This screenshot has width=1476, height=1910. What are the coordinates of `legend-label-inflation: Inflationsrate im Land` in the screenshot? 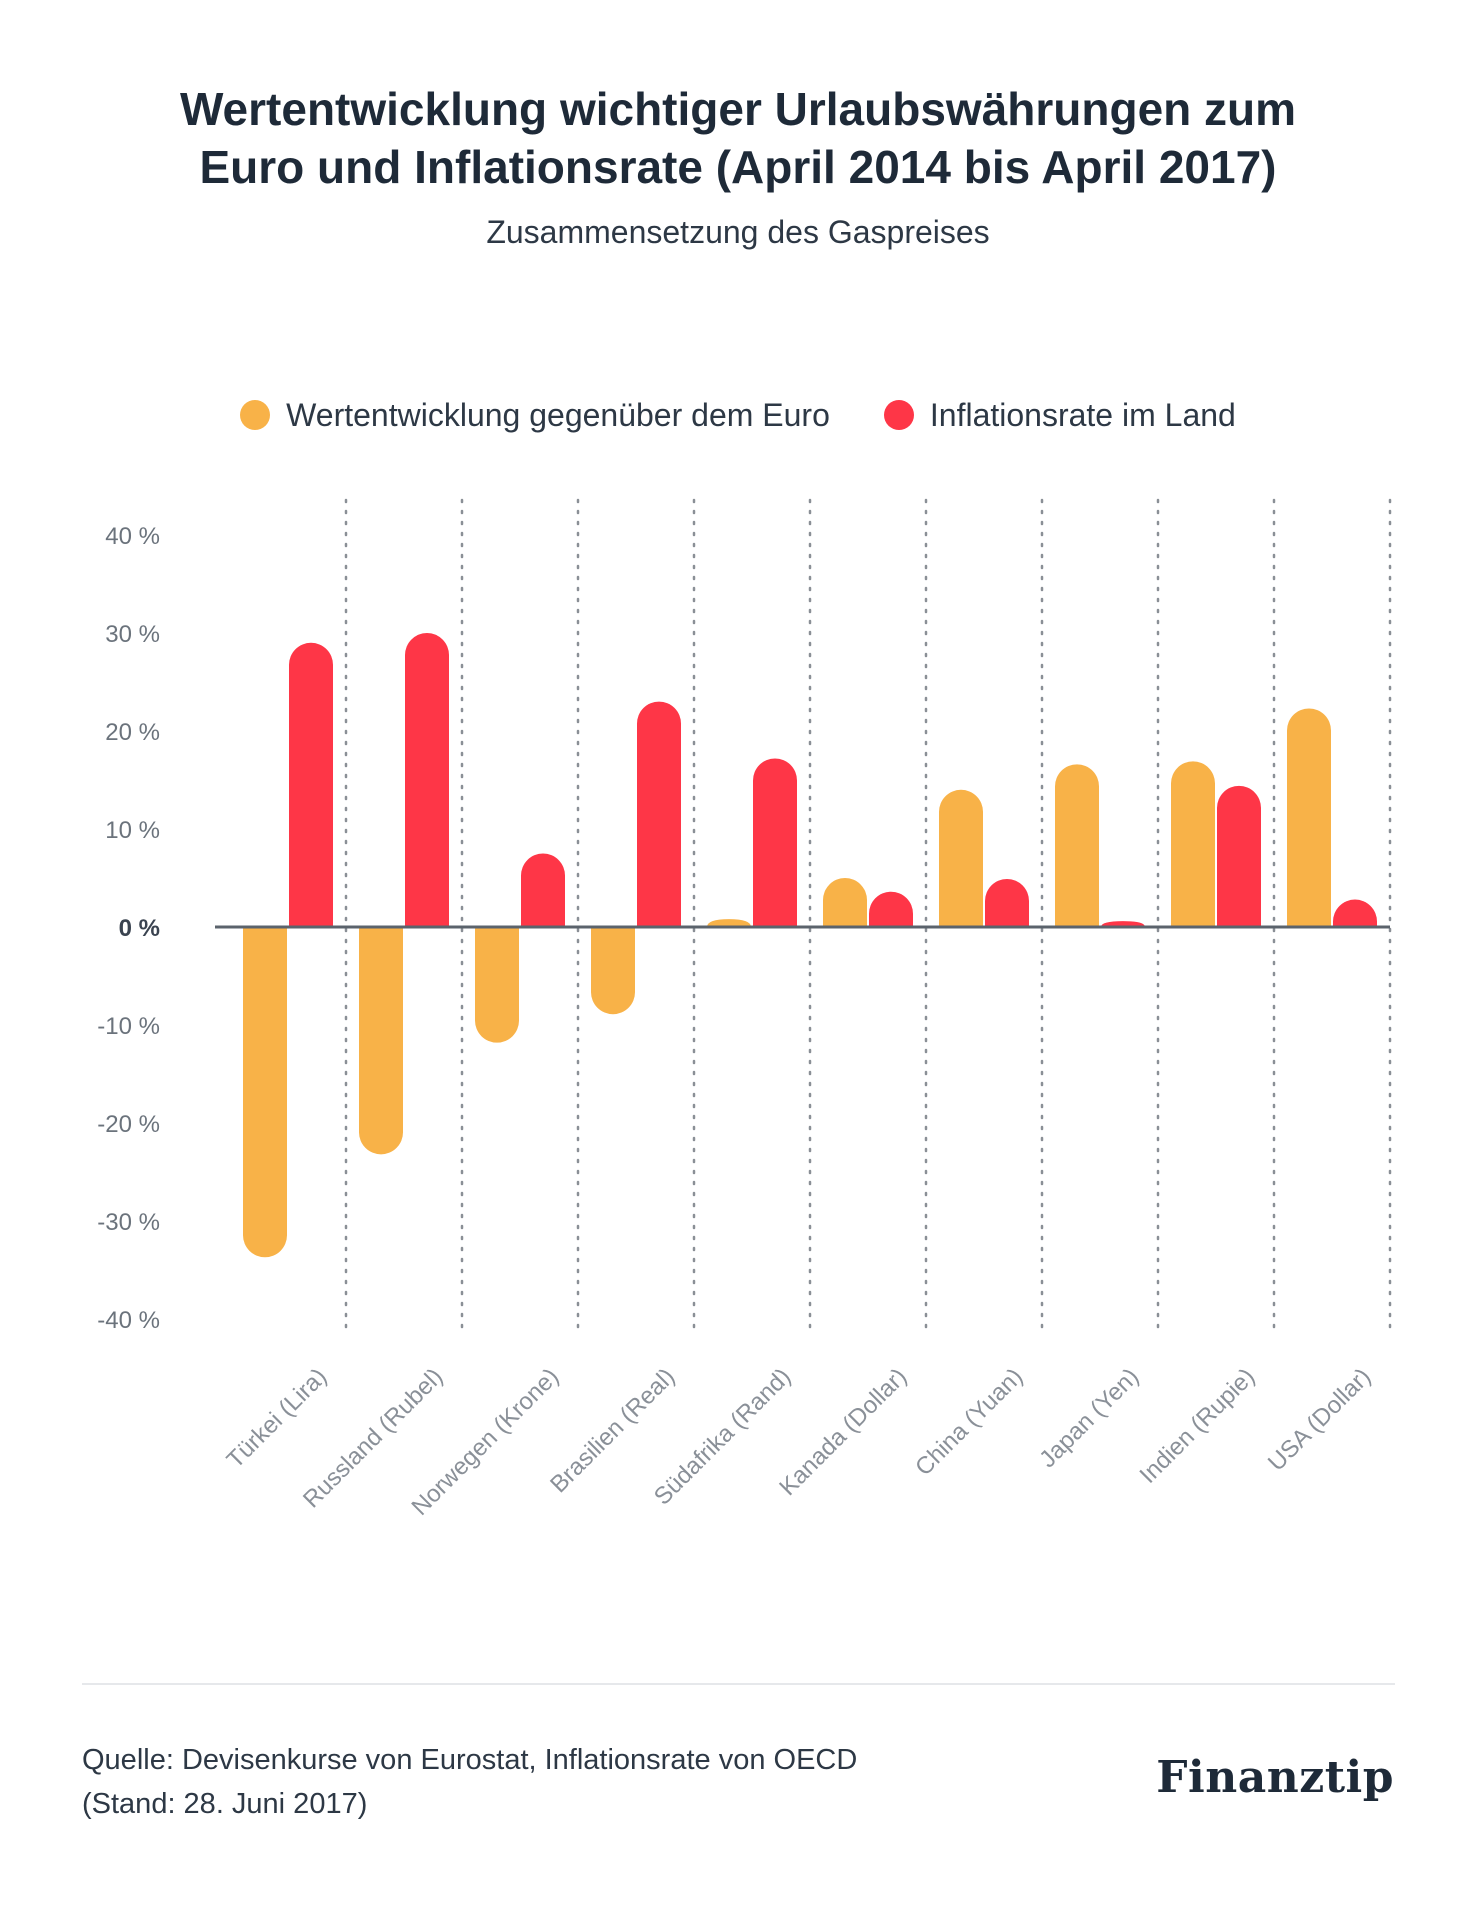 It's located at (1082, 414).